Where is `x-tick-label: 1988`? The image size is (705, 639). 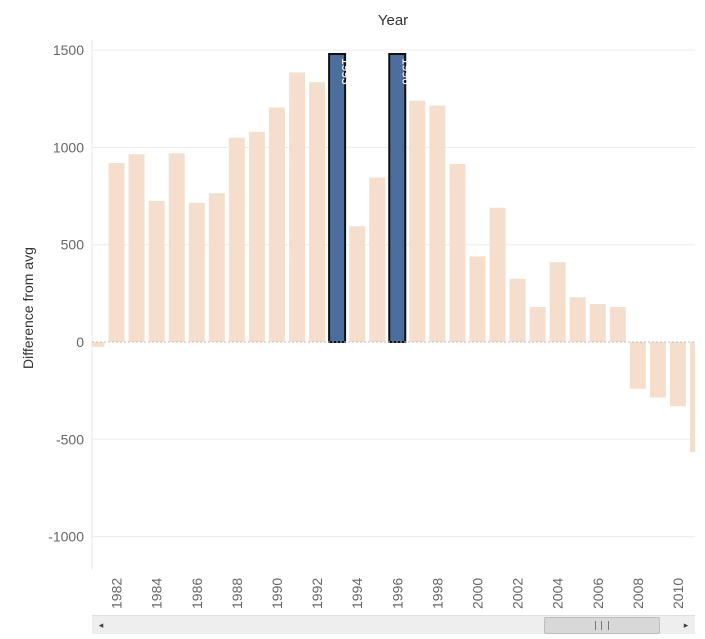
x-tick-label: 1988 is located at coordinates (237, 593).